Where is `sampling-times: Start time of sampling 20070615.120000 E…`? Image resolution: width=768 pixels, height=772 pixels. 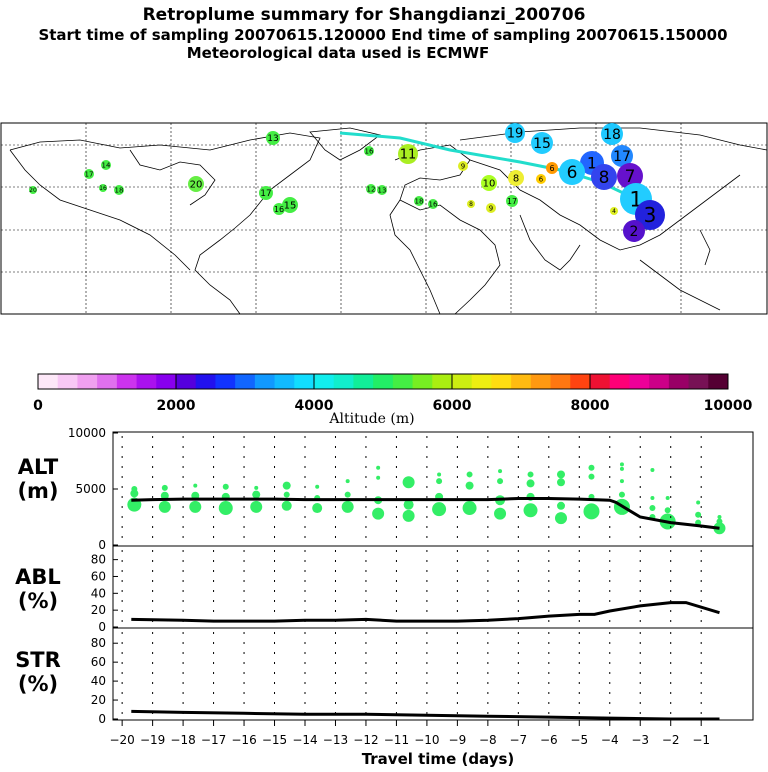 sampling-times: Start time of sampling 20070615.120000 E… is located at coordinates (382, 35).